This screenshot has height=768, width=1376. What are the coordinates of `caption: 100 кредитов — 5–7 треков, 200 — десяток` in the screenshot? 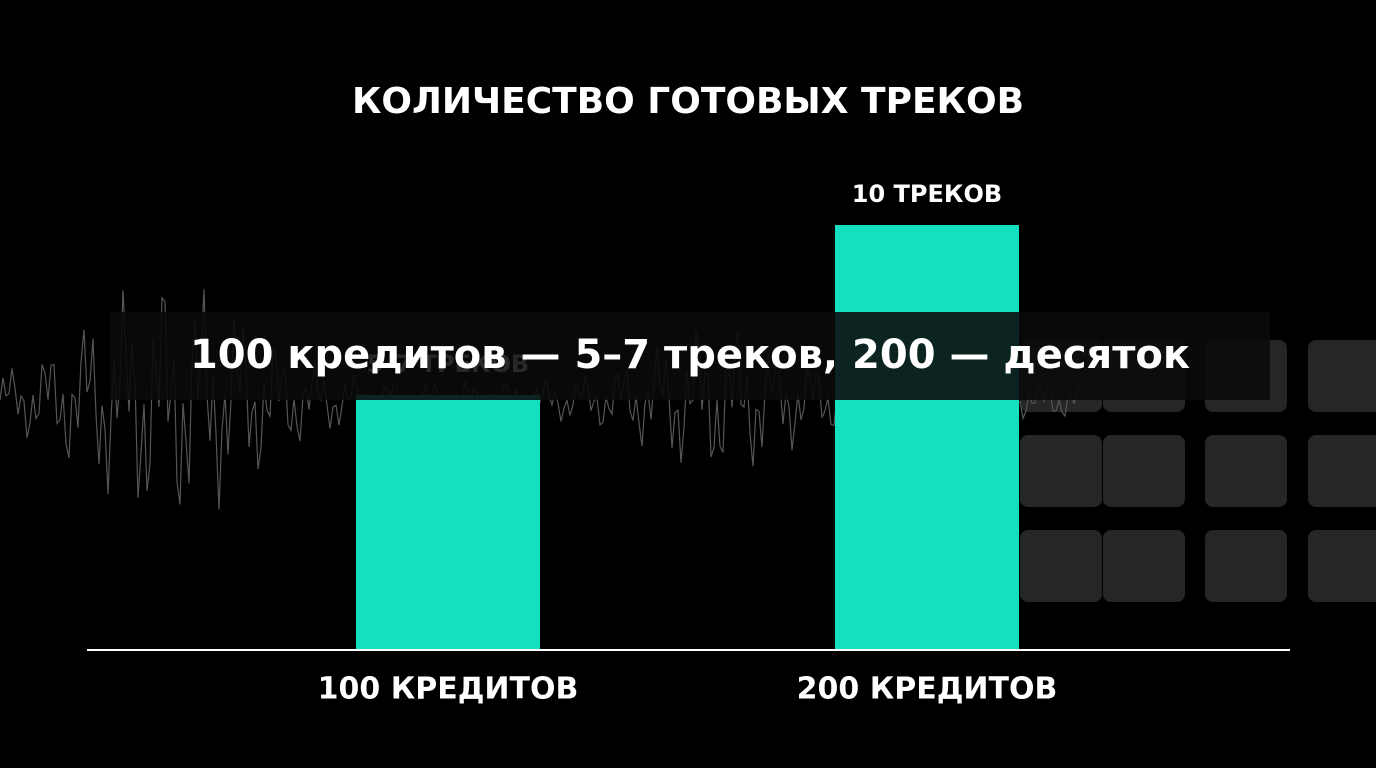 It's located at (690, 355).